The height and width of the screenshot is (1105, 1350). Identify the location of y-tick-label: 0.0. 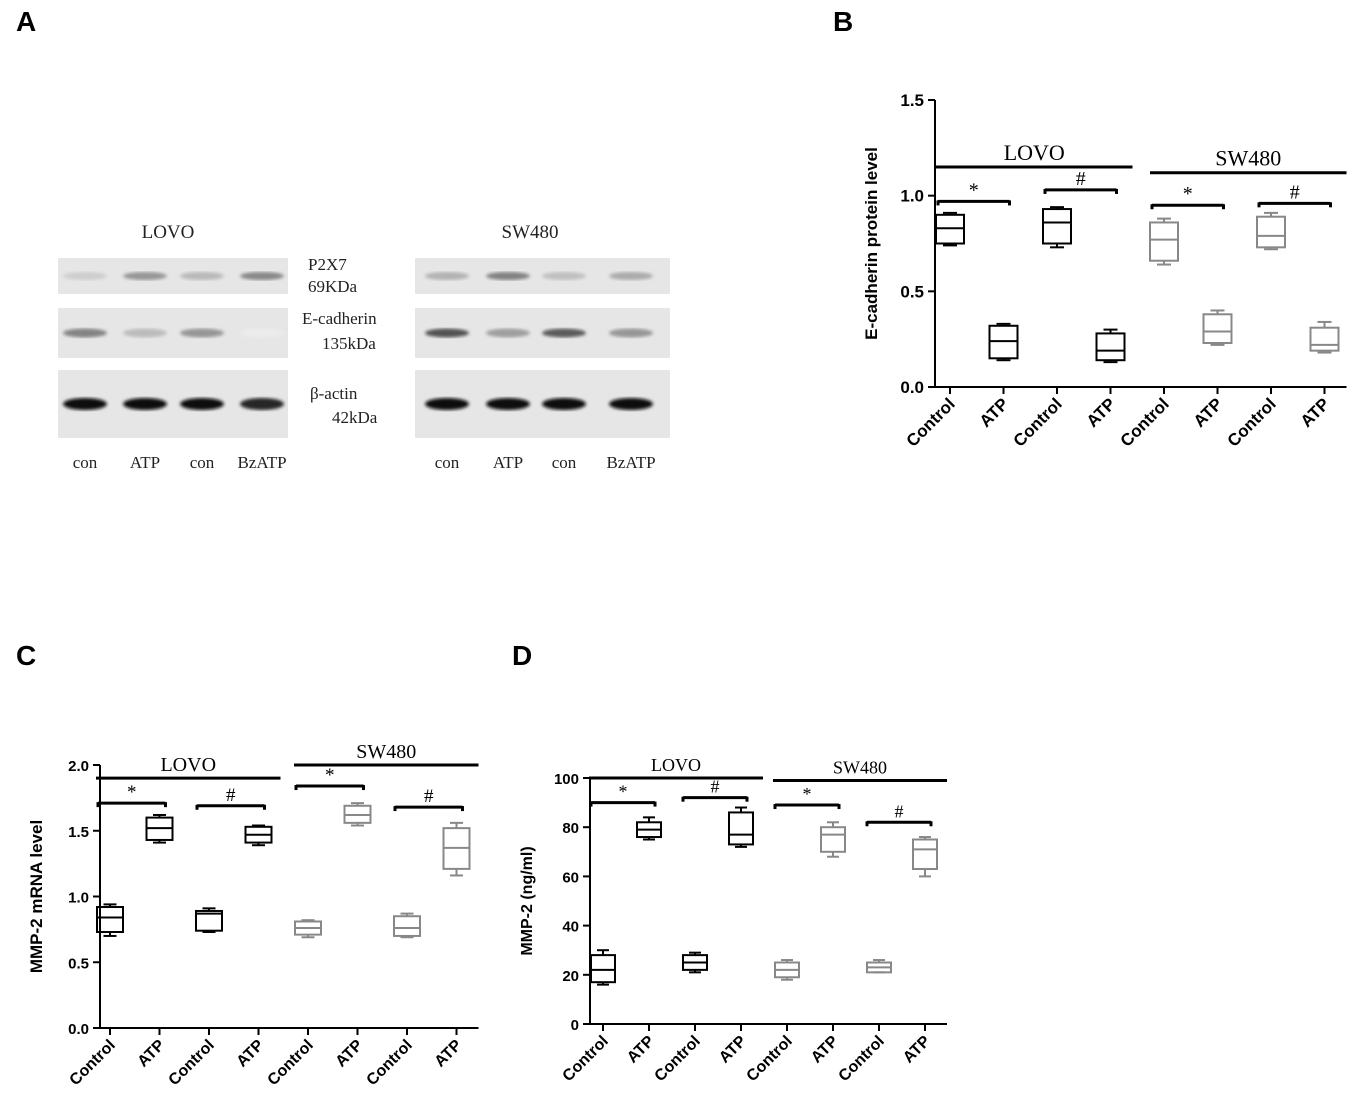
(912, 387).